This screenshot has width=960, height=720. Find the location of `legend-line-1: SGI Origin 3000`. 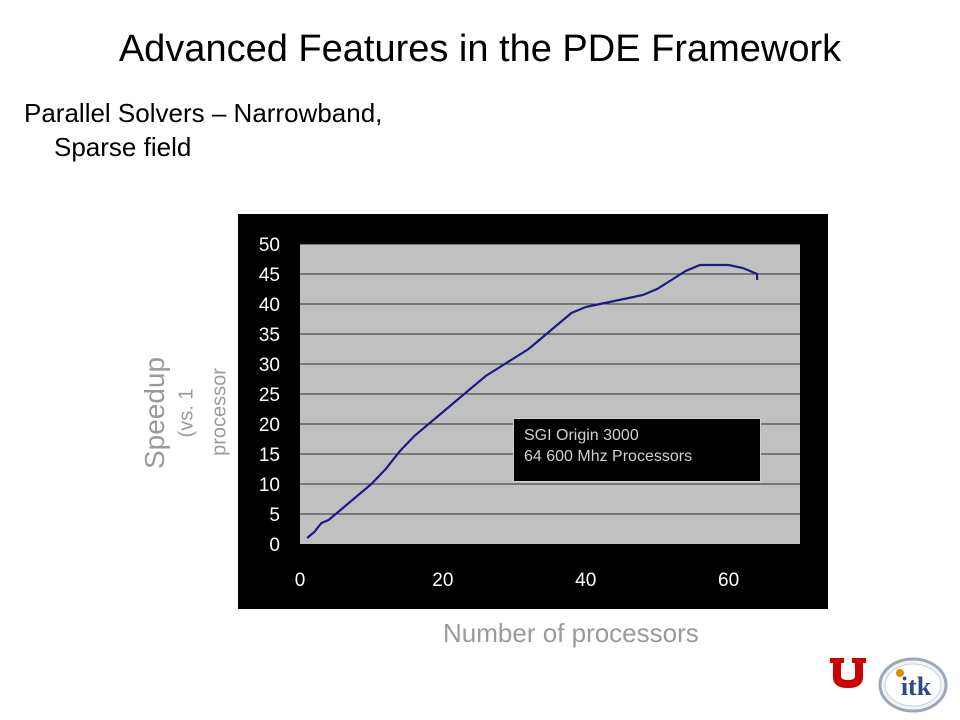

legend-line-1: SGI Origin 3000 is located at coordinates (581, 435).